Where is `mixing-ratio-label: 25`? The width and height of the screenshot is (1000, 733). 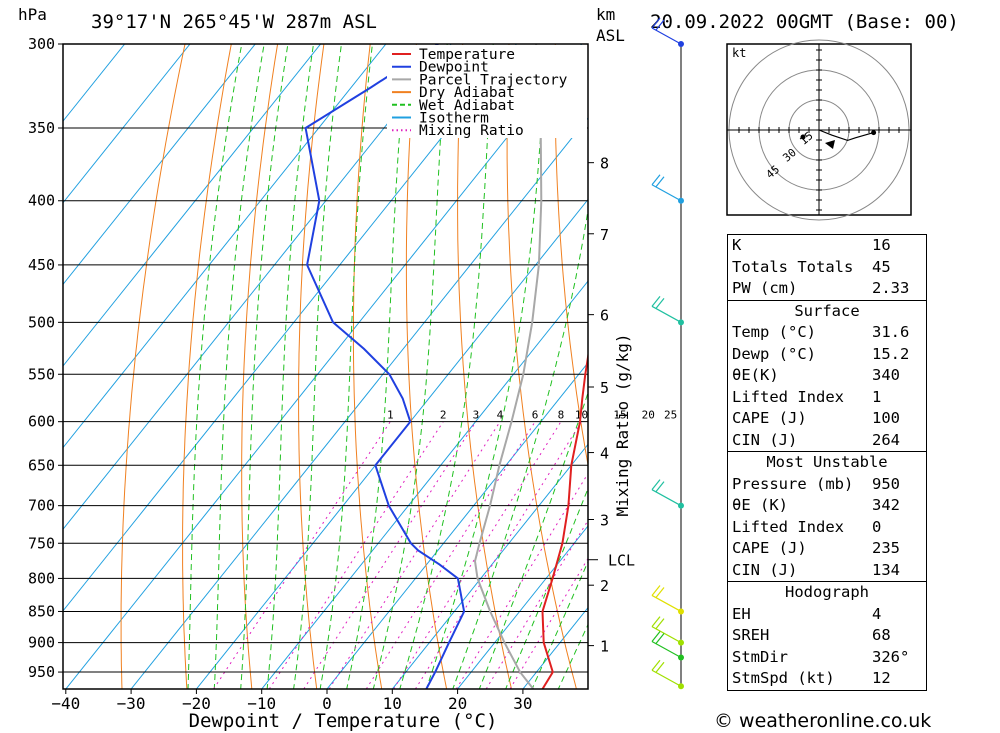 mixing-ratio-label: 25 is located at coordinates (670, 415).